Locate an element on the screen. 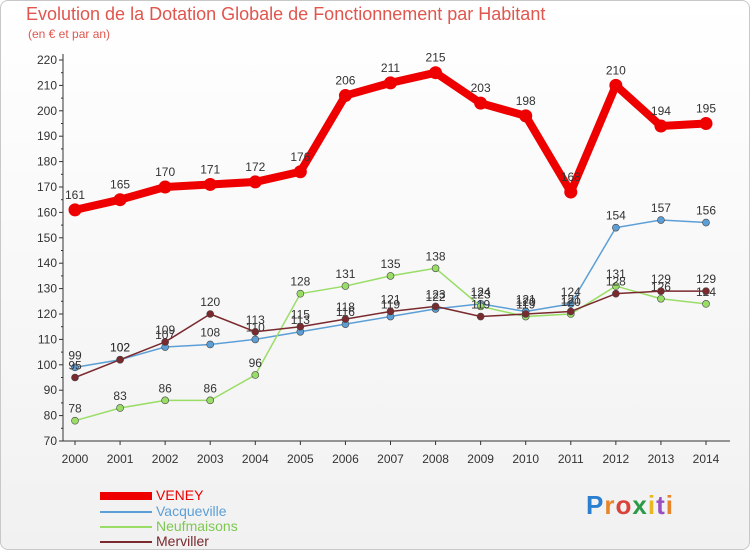 This screenshot has height=550, width=750. data-label: 194 is located at coordinates (661, 111).